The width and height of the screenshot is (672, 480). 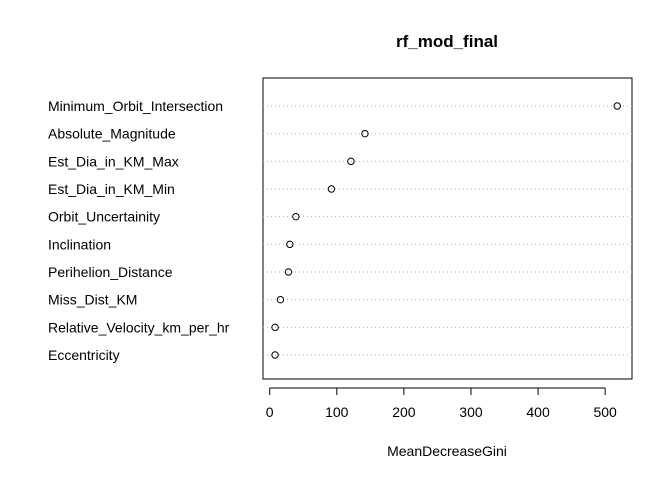 I want to click on x-tick-label: 100, so click(x=337, y=412).